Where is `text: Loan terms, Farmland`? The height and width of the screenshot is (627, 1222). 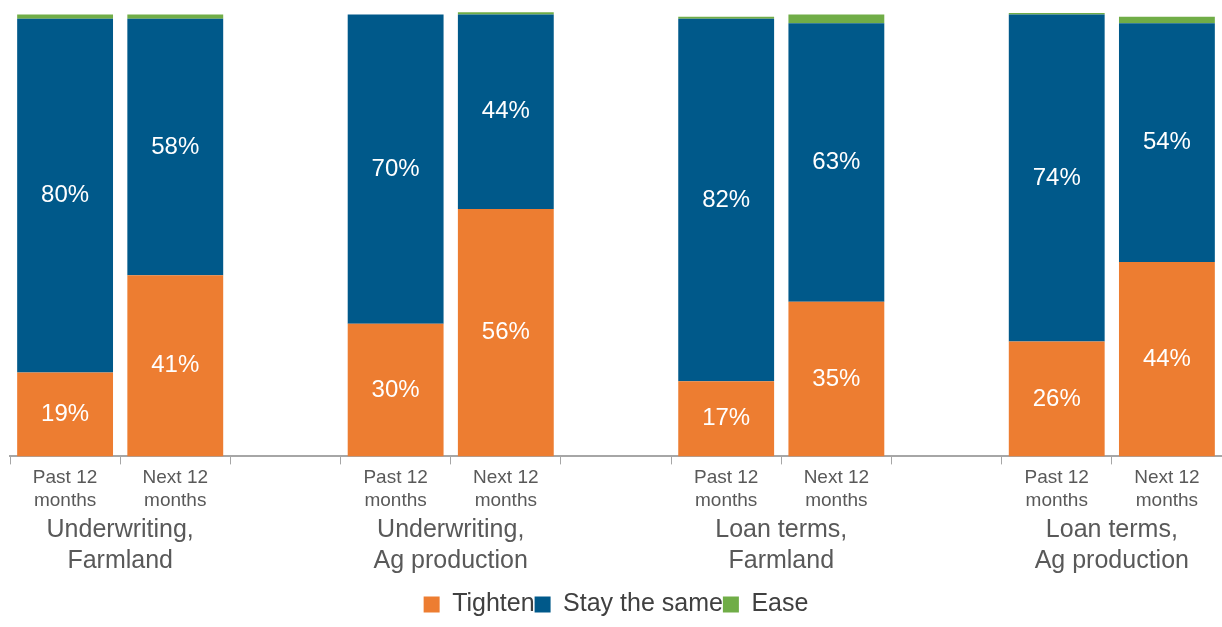
text: Loan terms, Farmland is located at coordinates (781, 544).